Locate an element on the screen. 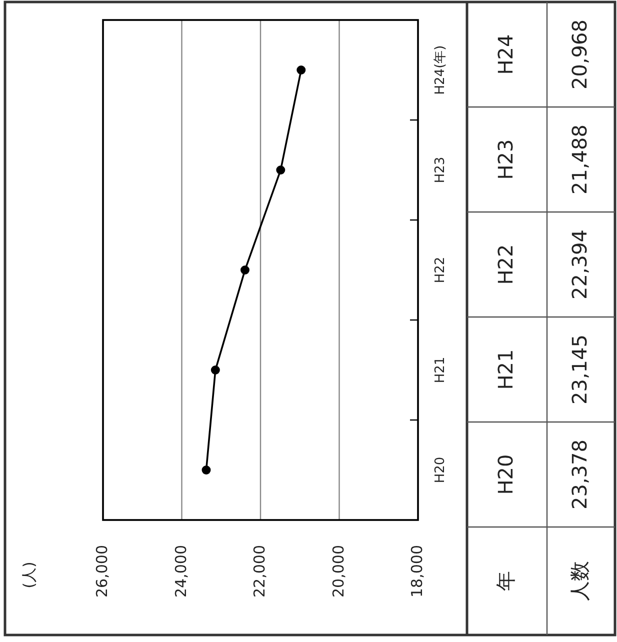 Image resolution: width=617 pixels, height=642 pixels. y-axis-title: (年) is located at coordinates (440, 56).